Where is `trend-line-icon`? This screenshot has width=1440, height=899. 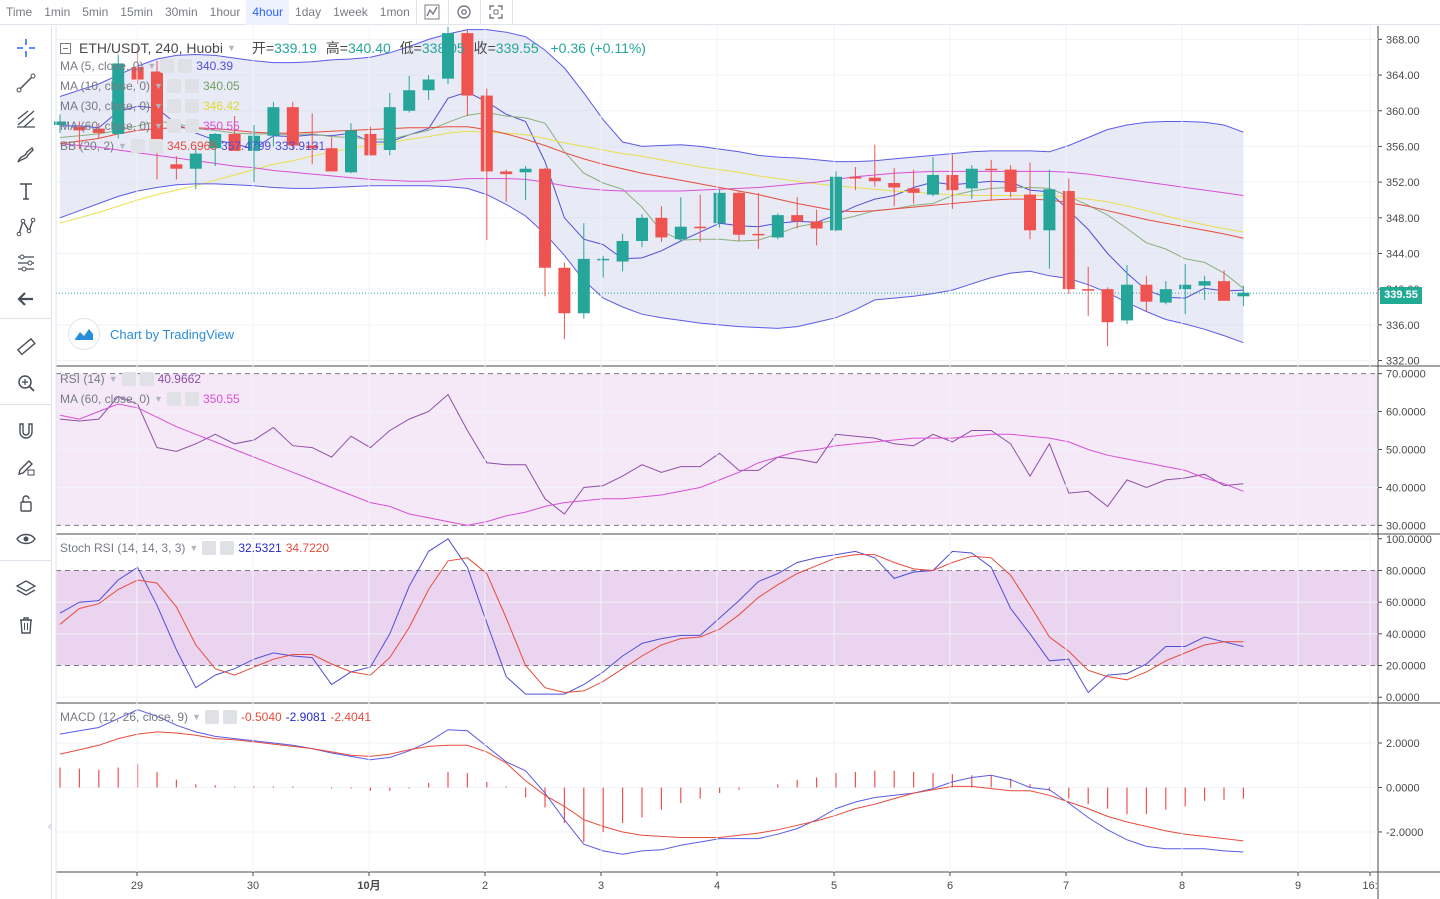
trend-line-icon is located at coordinates (26, 83).